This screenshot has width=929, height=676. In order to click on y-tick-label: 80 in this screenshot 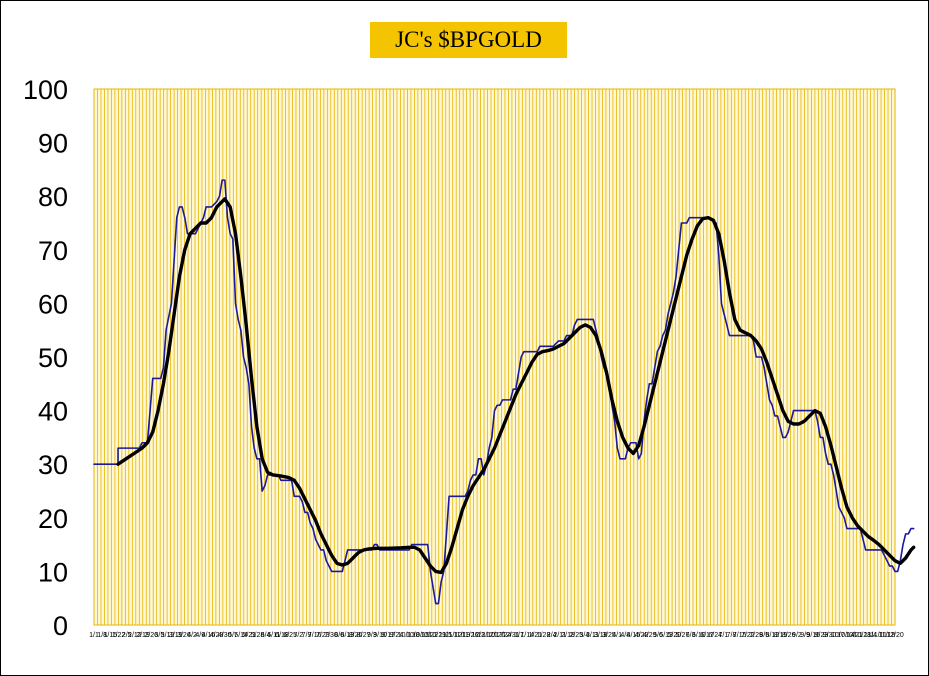, I will do `click(53, 197)`.